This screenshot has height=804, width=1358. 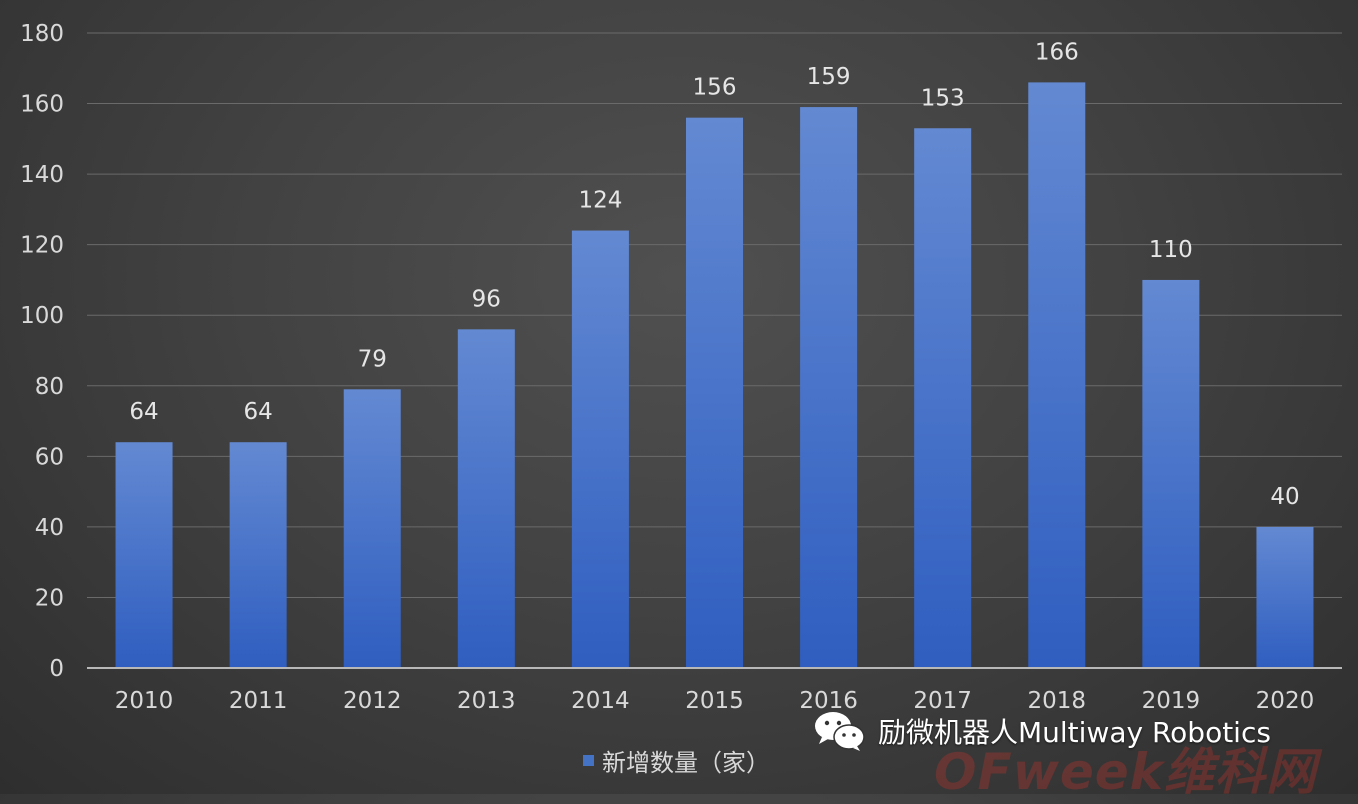 I want to click on legend: 新增数量（家）, so click(x=676, y=760).